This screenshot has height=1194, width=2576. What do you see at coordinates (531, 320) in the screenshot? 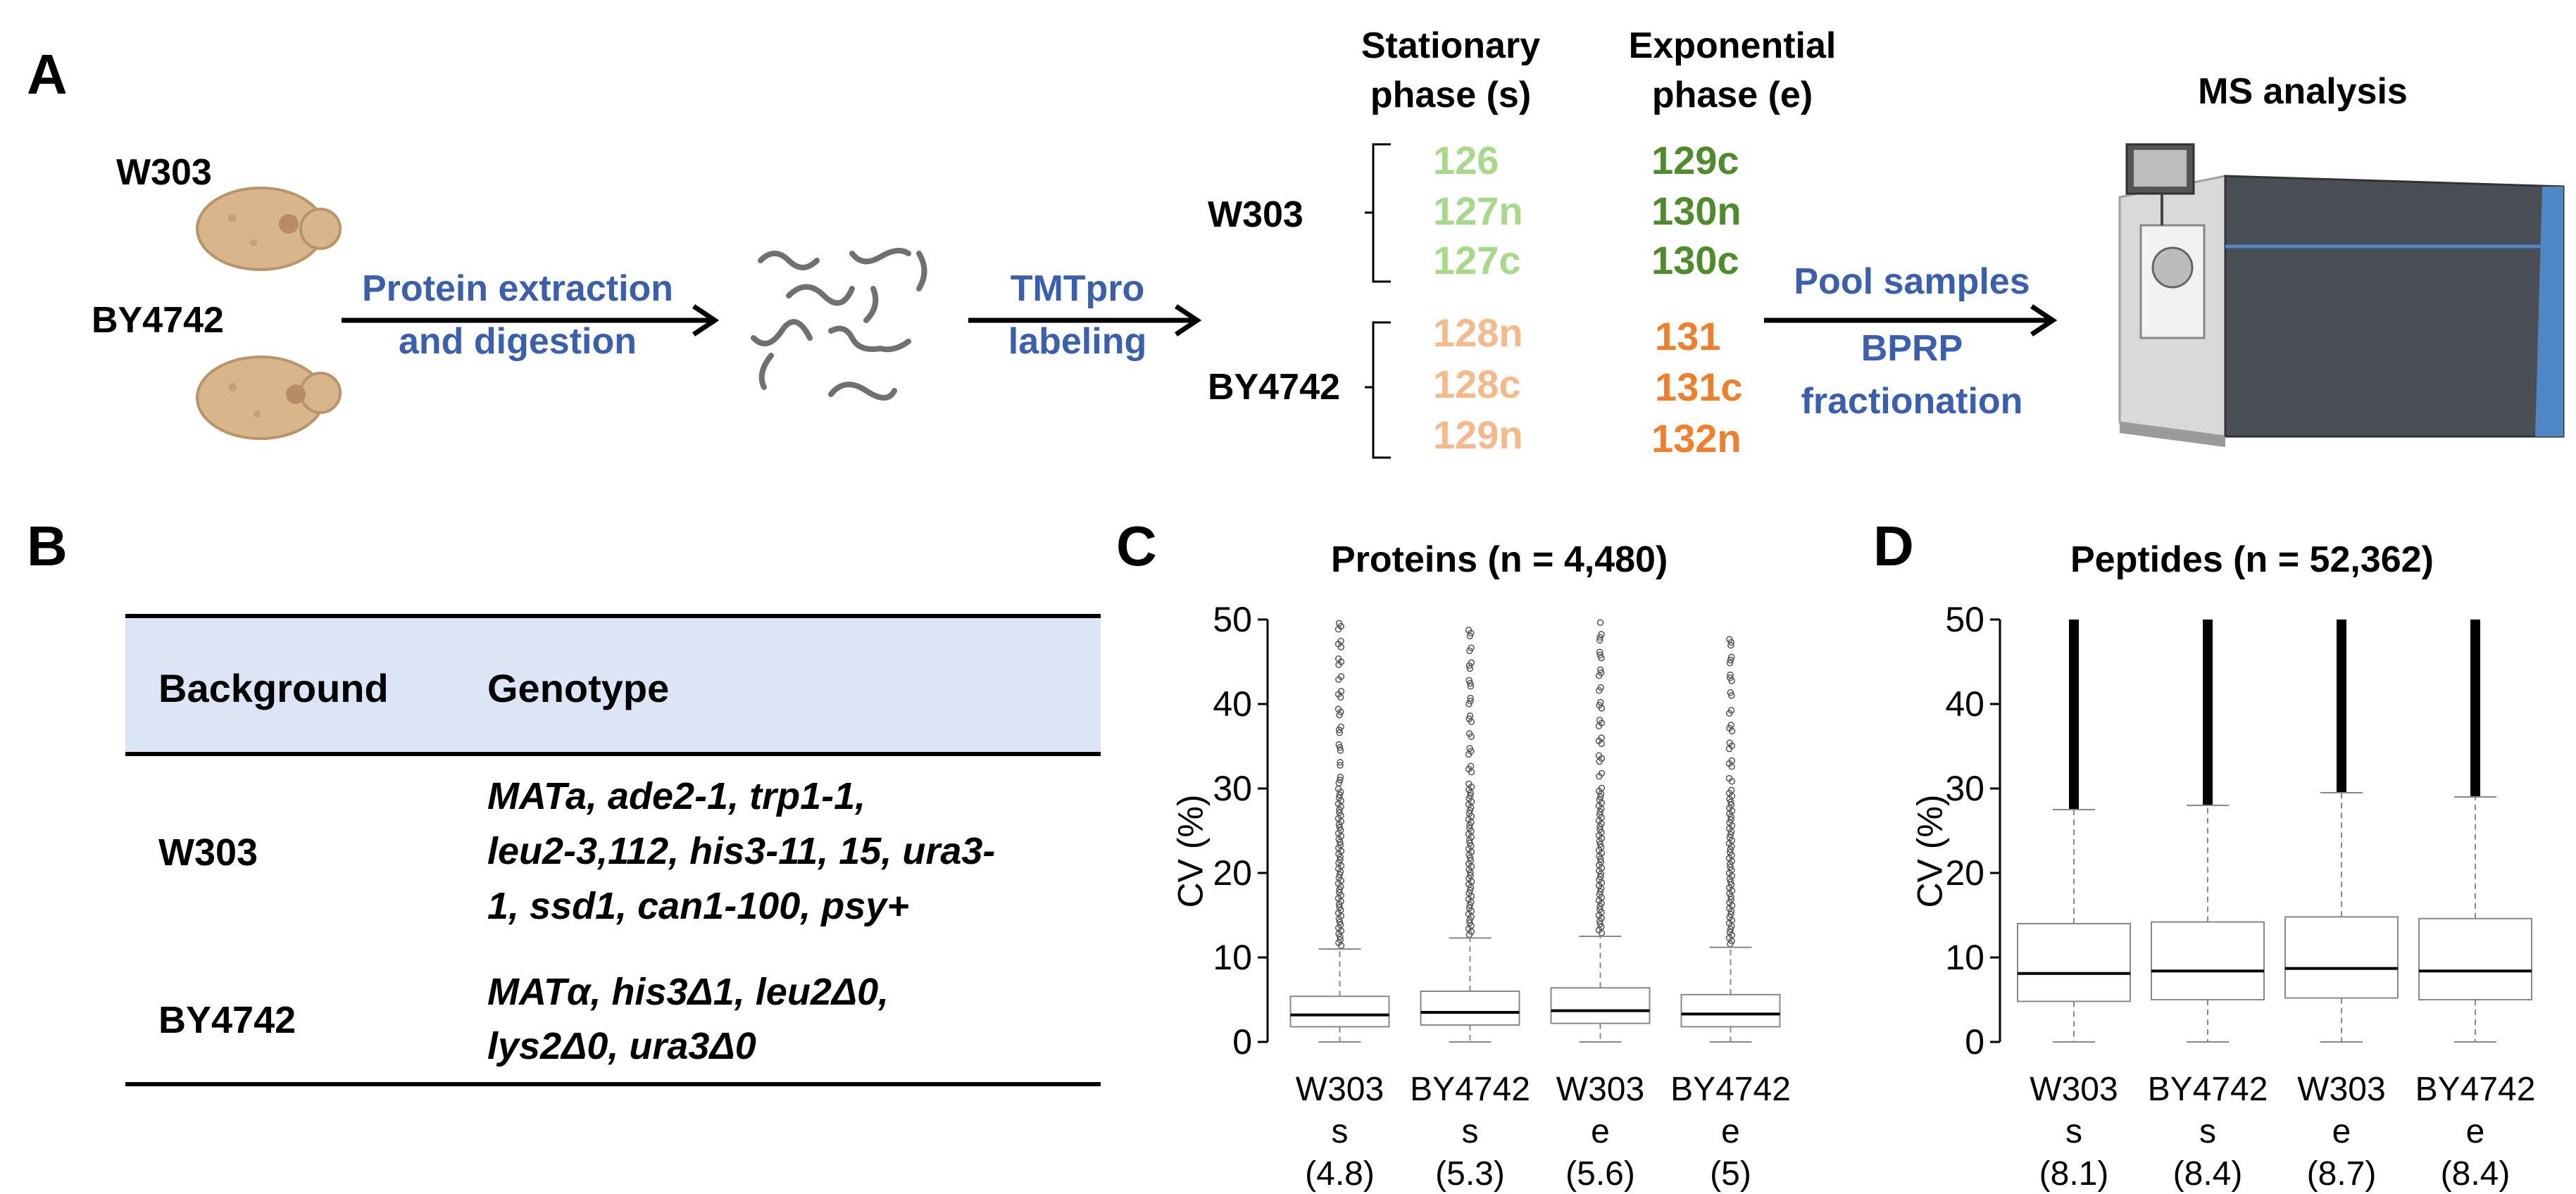
I see `arrow-1-icon` at bounding box center [531, 320].